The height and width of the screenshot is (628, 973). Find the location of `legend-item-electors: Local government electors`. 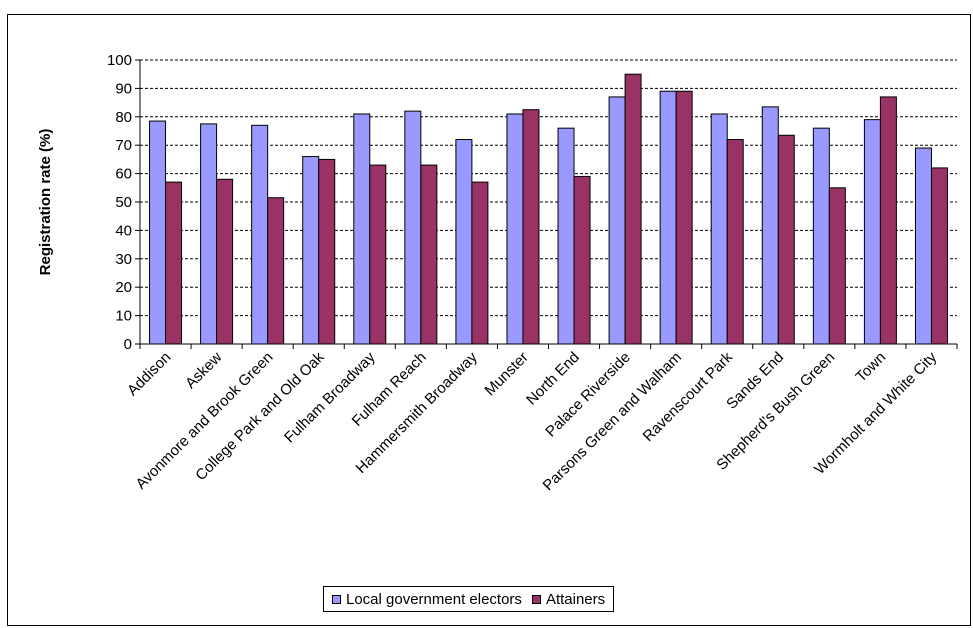

legend-item-electors: Local government electors is located at coordinates (427, 599).